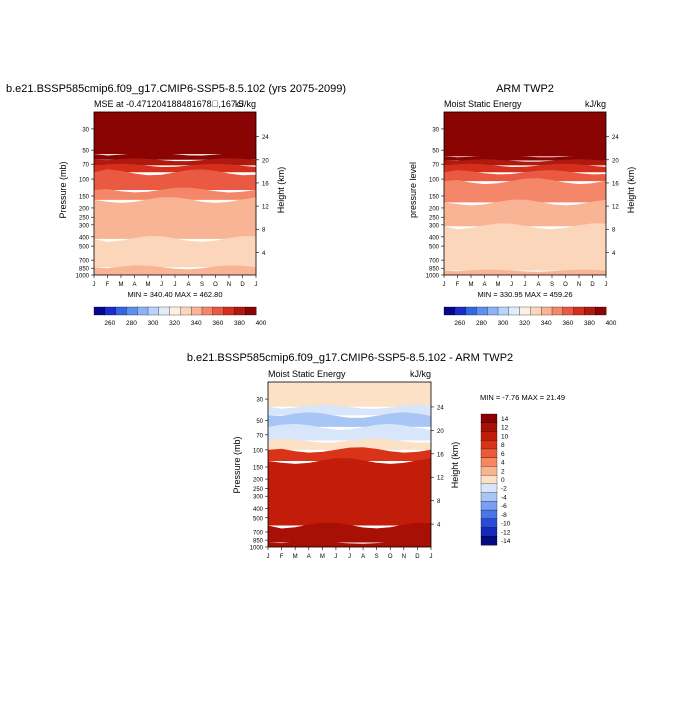 The height and width of the screenshot is (705, 700). Describe the element at coordinates (259, 422) in the screenshot. I see `y-tick-label: 50` at that location.